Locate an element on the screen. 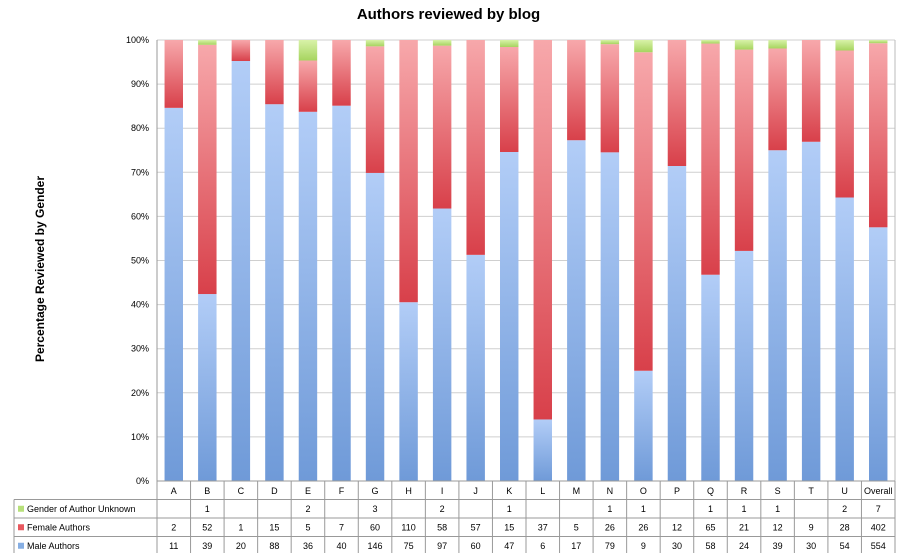 Image resolution: width=897 pixels, height=553 pixels. data-label: 28 is located at coordinates (845, 527).